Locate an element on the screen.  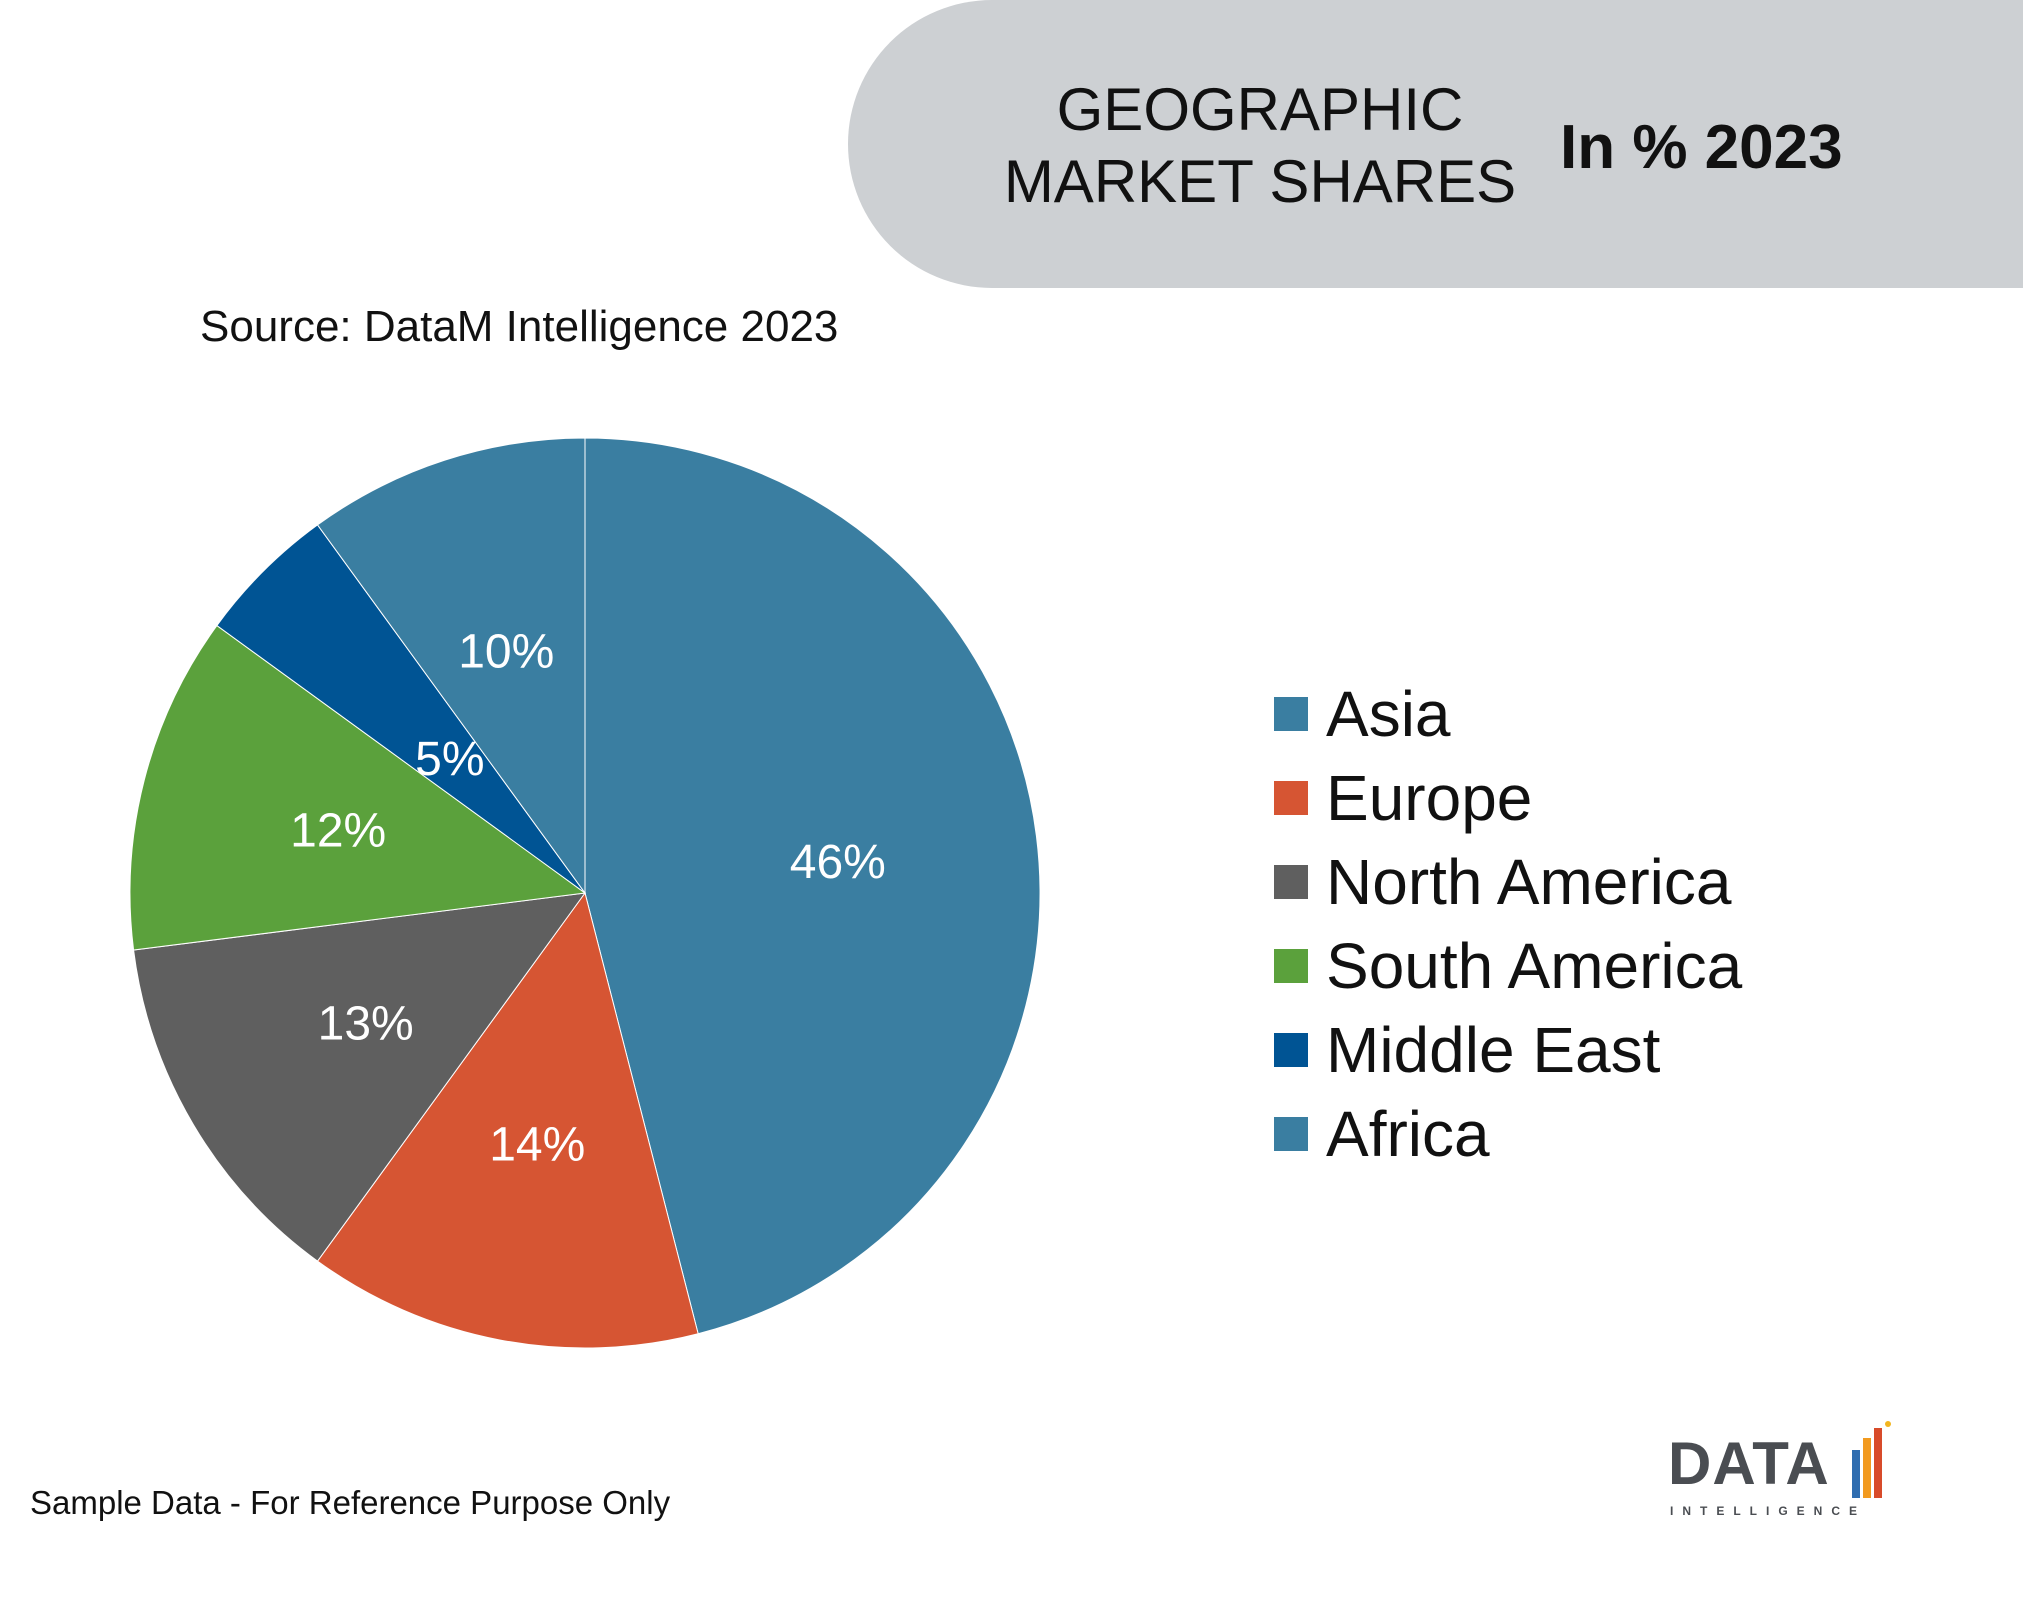
pie-label-asia: 46% is located at coordinates (838, 862).